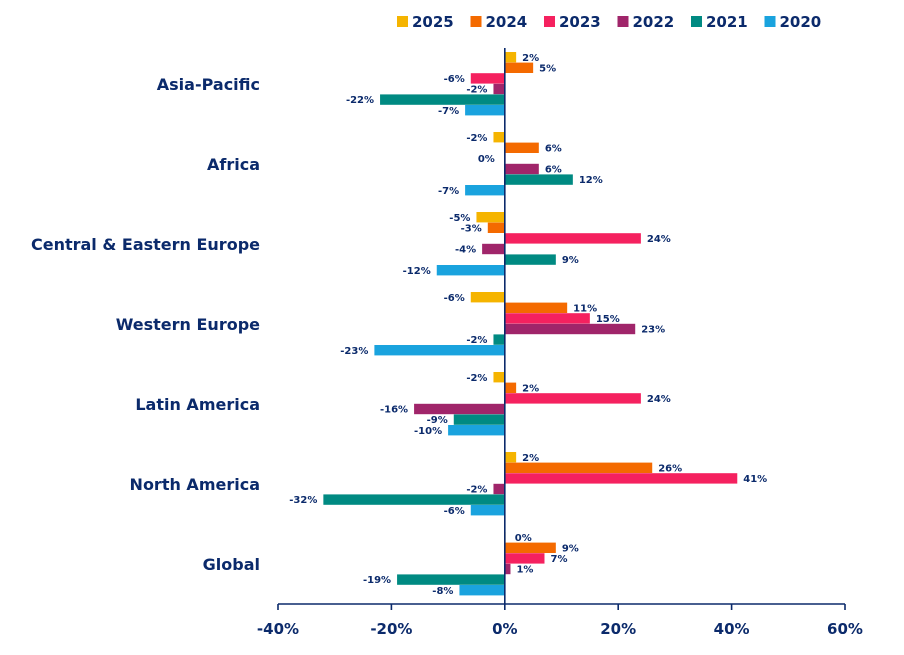  I want to click on category-label-western-europe: Western Europe, so click(188, 324).